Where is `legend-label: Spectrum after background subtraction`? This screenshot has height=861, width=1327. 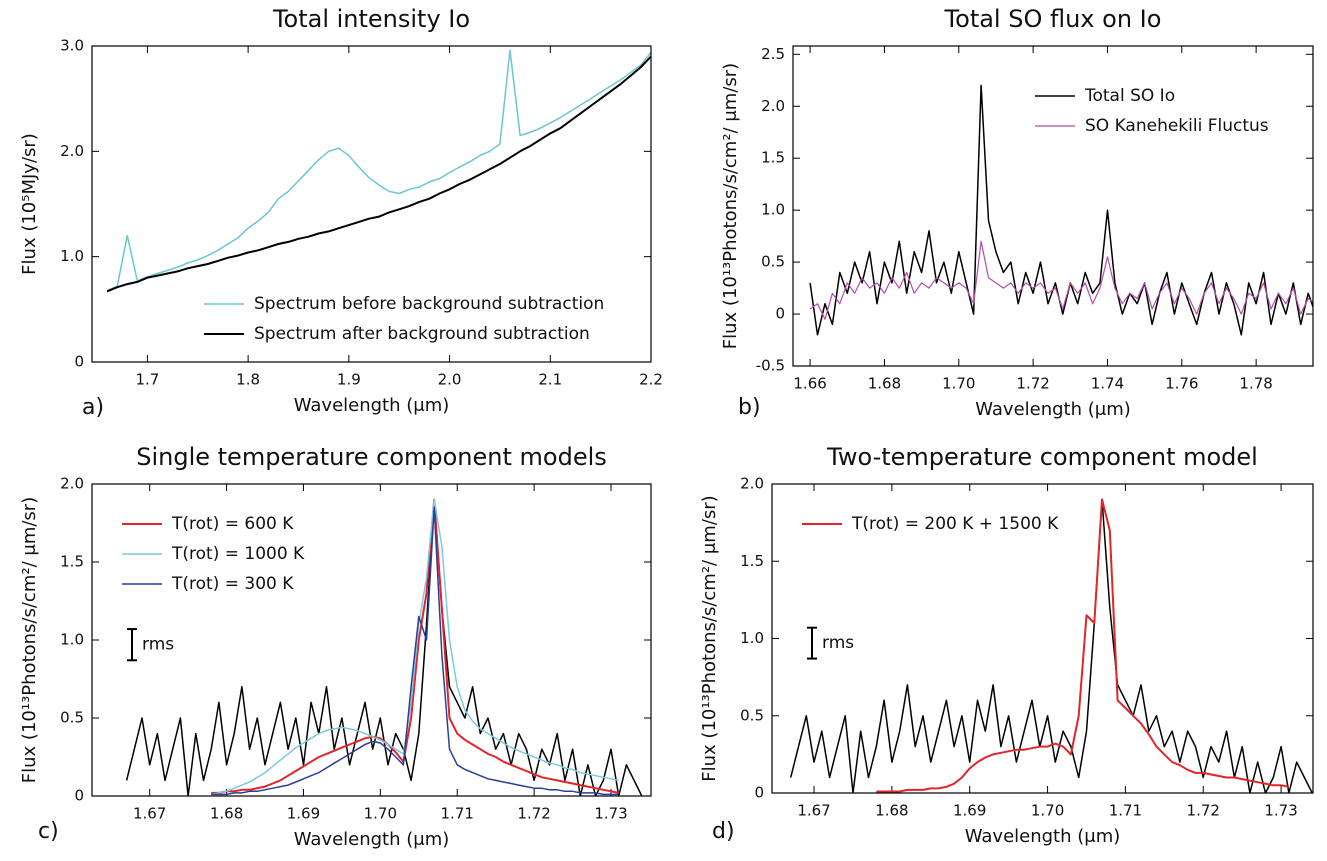
legend-label: Spectrum after background subtraction is located at coordinates (422, 334).